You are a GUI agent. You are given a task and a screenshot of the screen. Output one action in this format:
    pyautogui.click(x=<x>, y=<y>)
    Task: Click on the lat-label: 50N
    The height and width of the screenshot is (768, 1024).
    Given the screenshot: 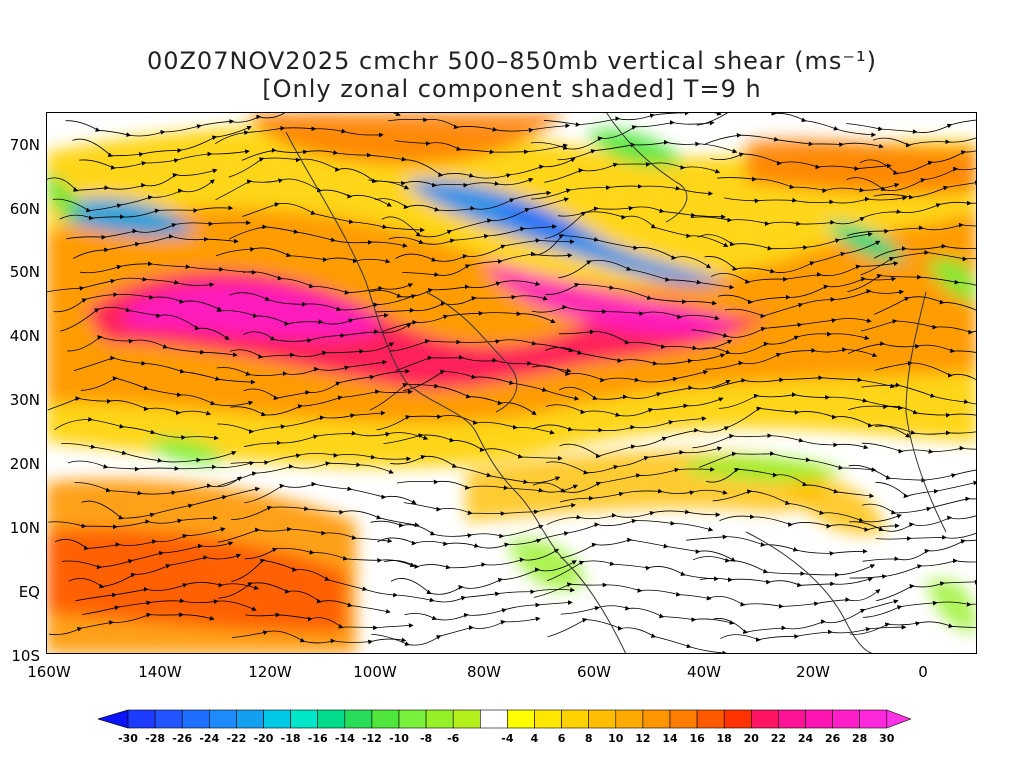 What is the action you would take?
    pyautogui.click(x=24, y=272)
    